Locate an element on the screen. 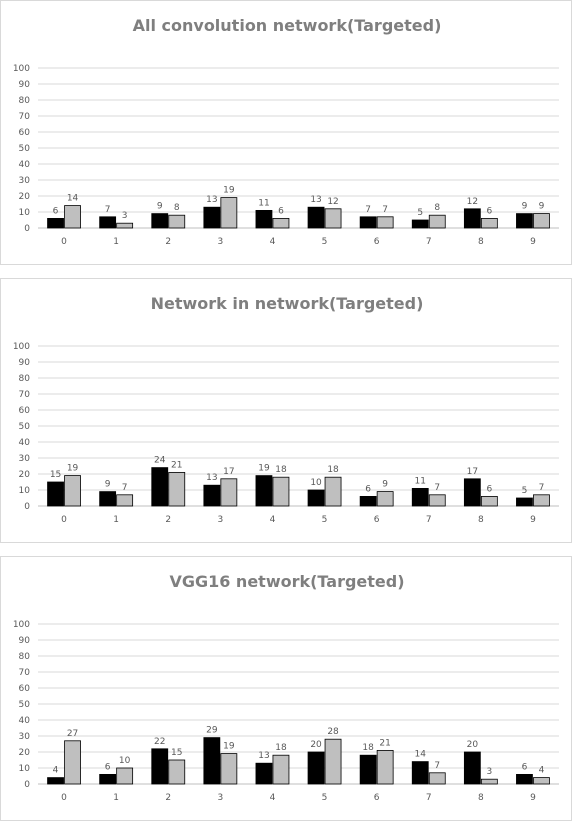  data-label: 12 is located at coordinates (472, 202).